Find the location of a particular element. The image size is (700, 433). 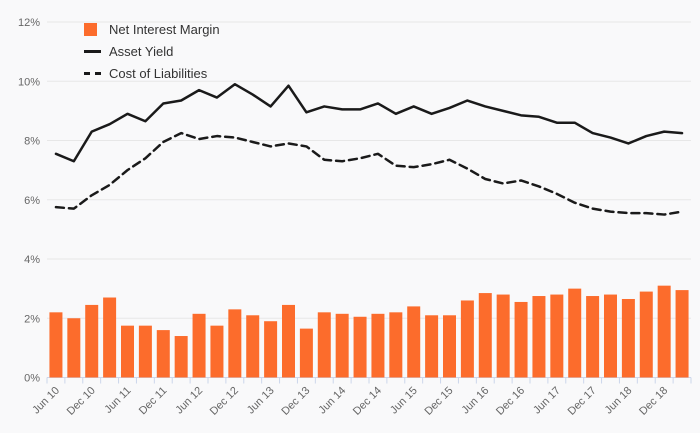

legend-label: Cost of Liabilities is located at coordinates (158, 73).